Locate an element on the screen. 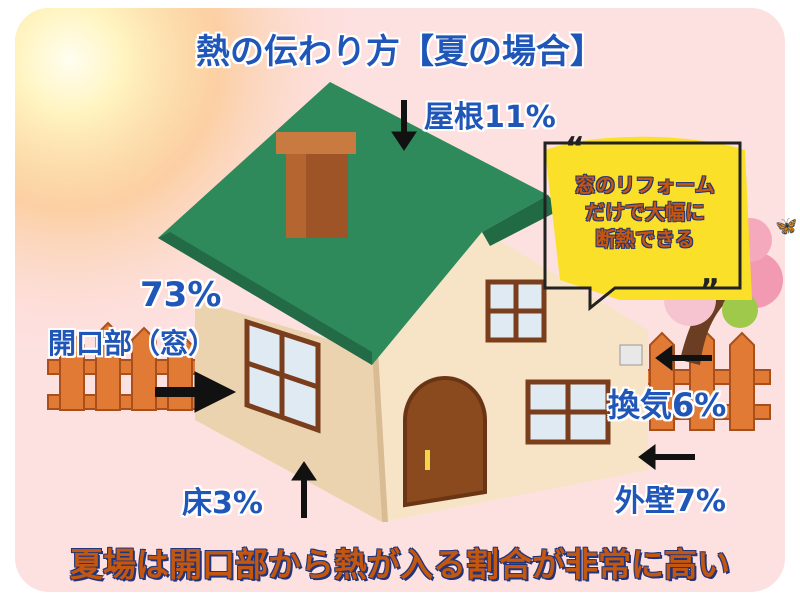  bubble-text: 窓のリフォーム だけで大幅に 断熱できる is located at coordinates (645, 212).